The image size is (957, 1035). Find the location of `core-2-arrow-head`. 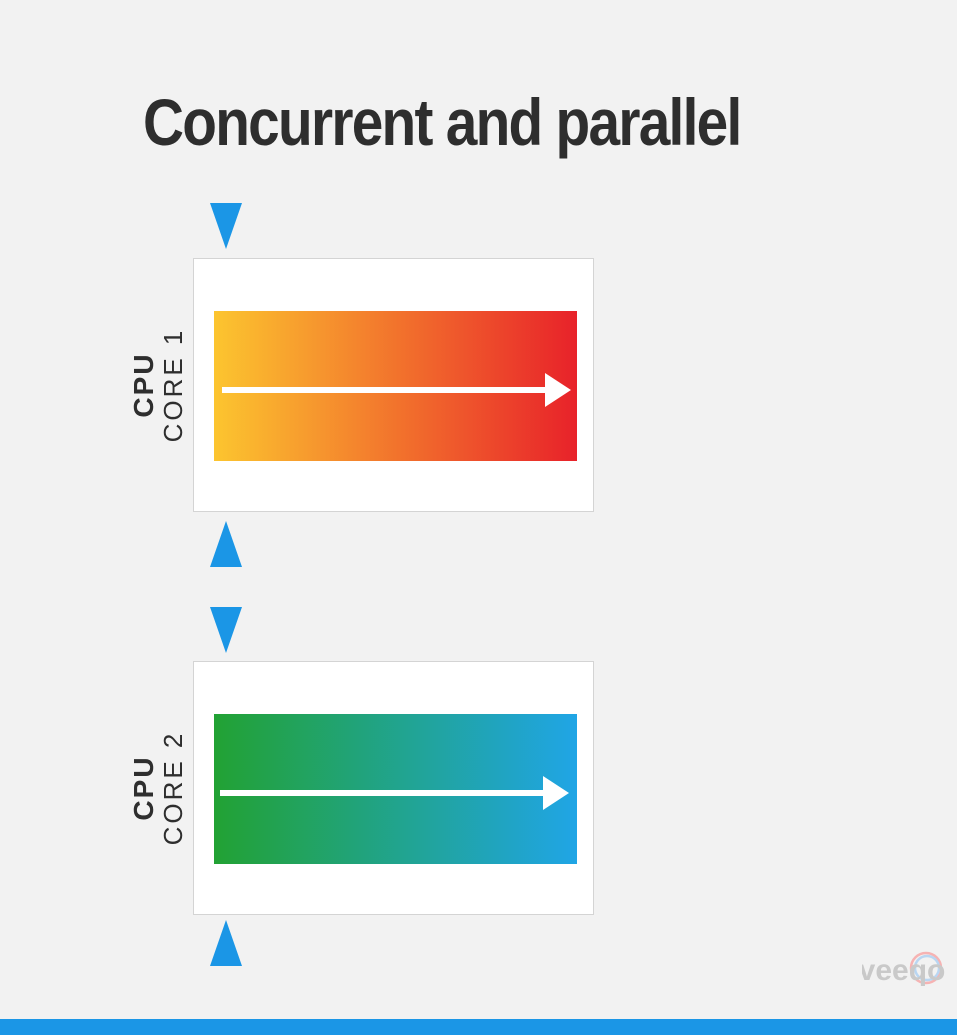

core-2-arrow-head is located at coordinates (556, 793).